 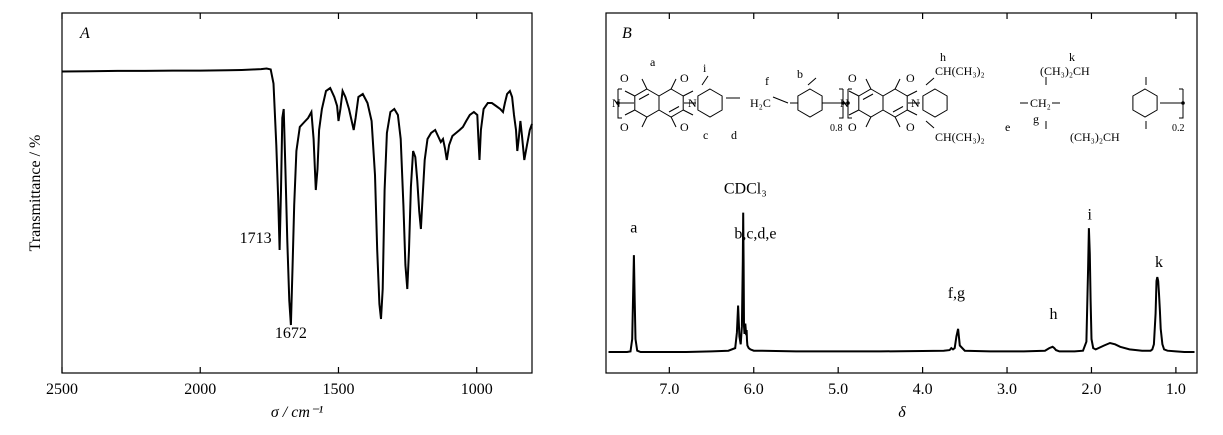 I want to click on b-xtick-label-3: 4.0, so click(x=923, y=389).